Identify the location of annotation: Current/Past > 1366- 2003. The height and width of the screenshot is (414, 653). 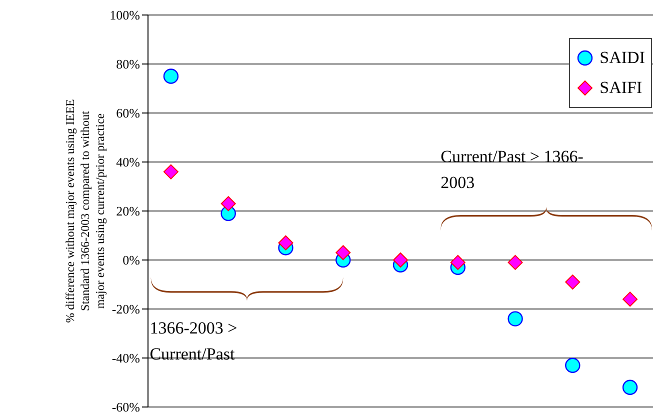
(512, 169).